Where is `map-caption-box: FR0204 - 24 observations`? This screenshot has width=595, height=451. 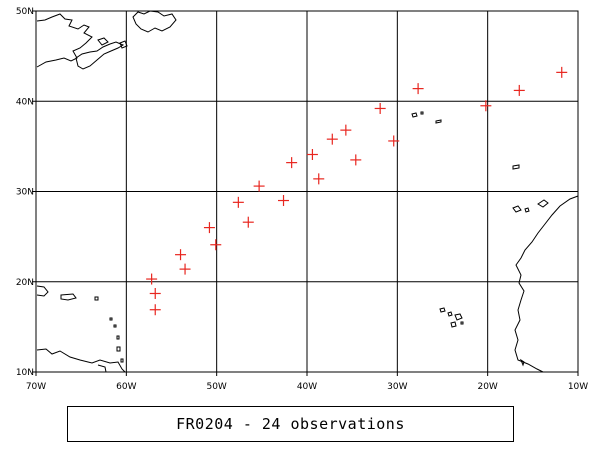
map-caption-box: FR0204 - 24 observations is located at coordinates (290, 424).